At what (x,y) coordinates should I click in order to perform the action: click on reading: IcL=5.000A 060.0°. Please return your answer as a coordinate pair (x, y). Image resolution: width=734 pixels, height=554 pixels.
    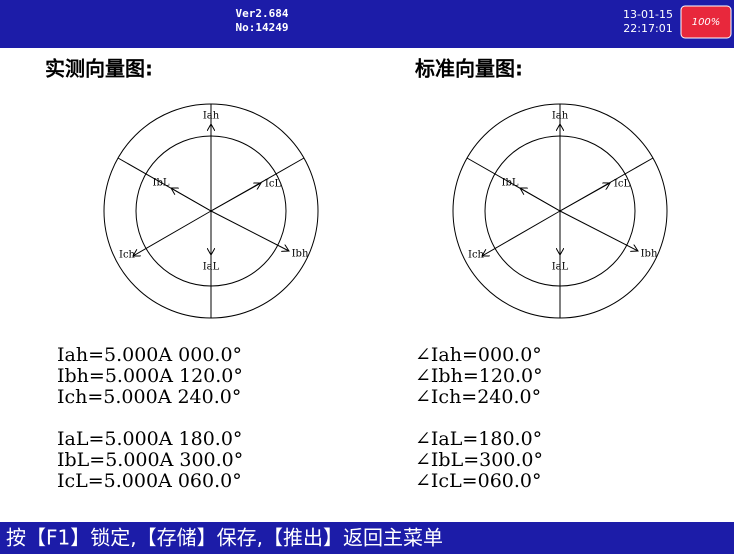
    Looking at the image, I should click on (149, 481).